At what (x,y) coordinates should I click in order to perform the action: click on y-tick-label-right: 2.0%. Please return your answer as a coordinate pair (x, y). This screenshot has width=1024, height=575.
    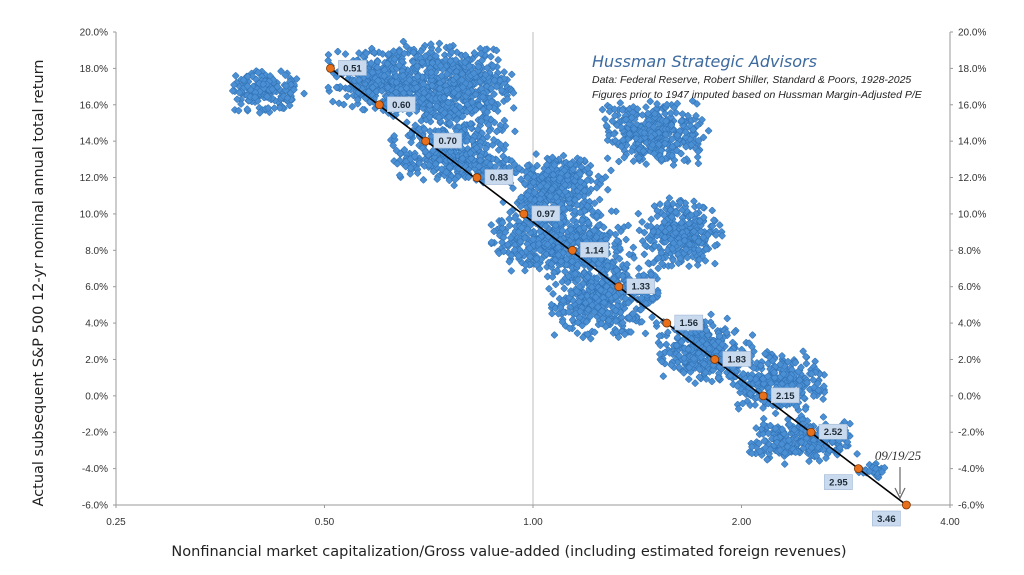
    Looking at the image, I should click on (969, 360).